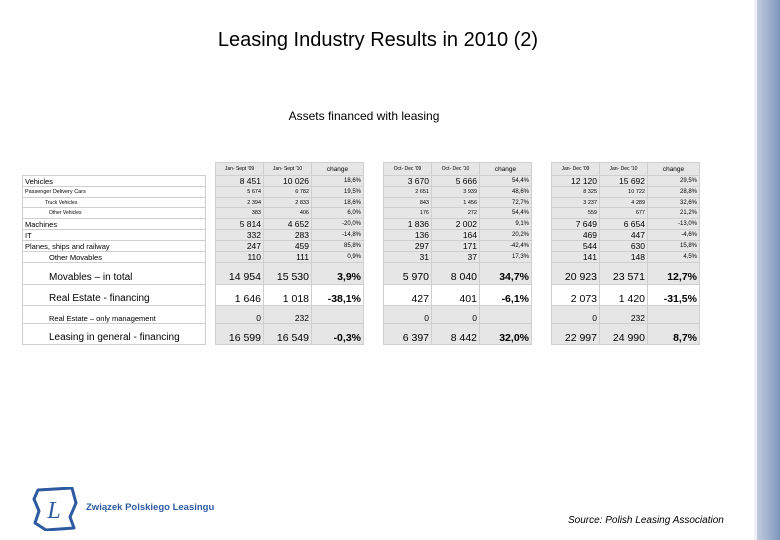 Image resolution: width=780 pixels, height=540 pixels. Describe the element at coordinates (455, 169) in the screenshot. I see `column-header: Oct- Dec '10` at that location.